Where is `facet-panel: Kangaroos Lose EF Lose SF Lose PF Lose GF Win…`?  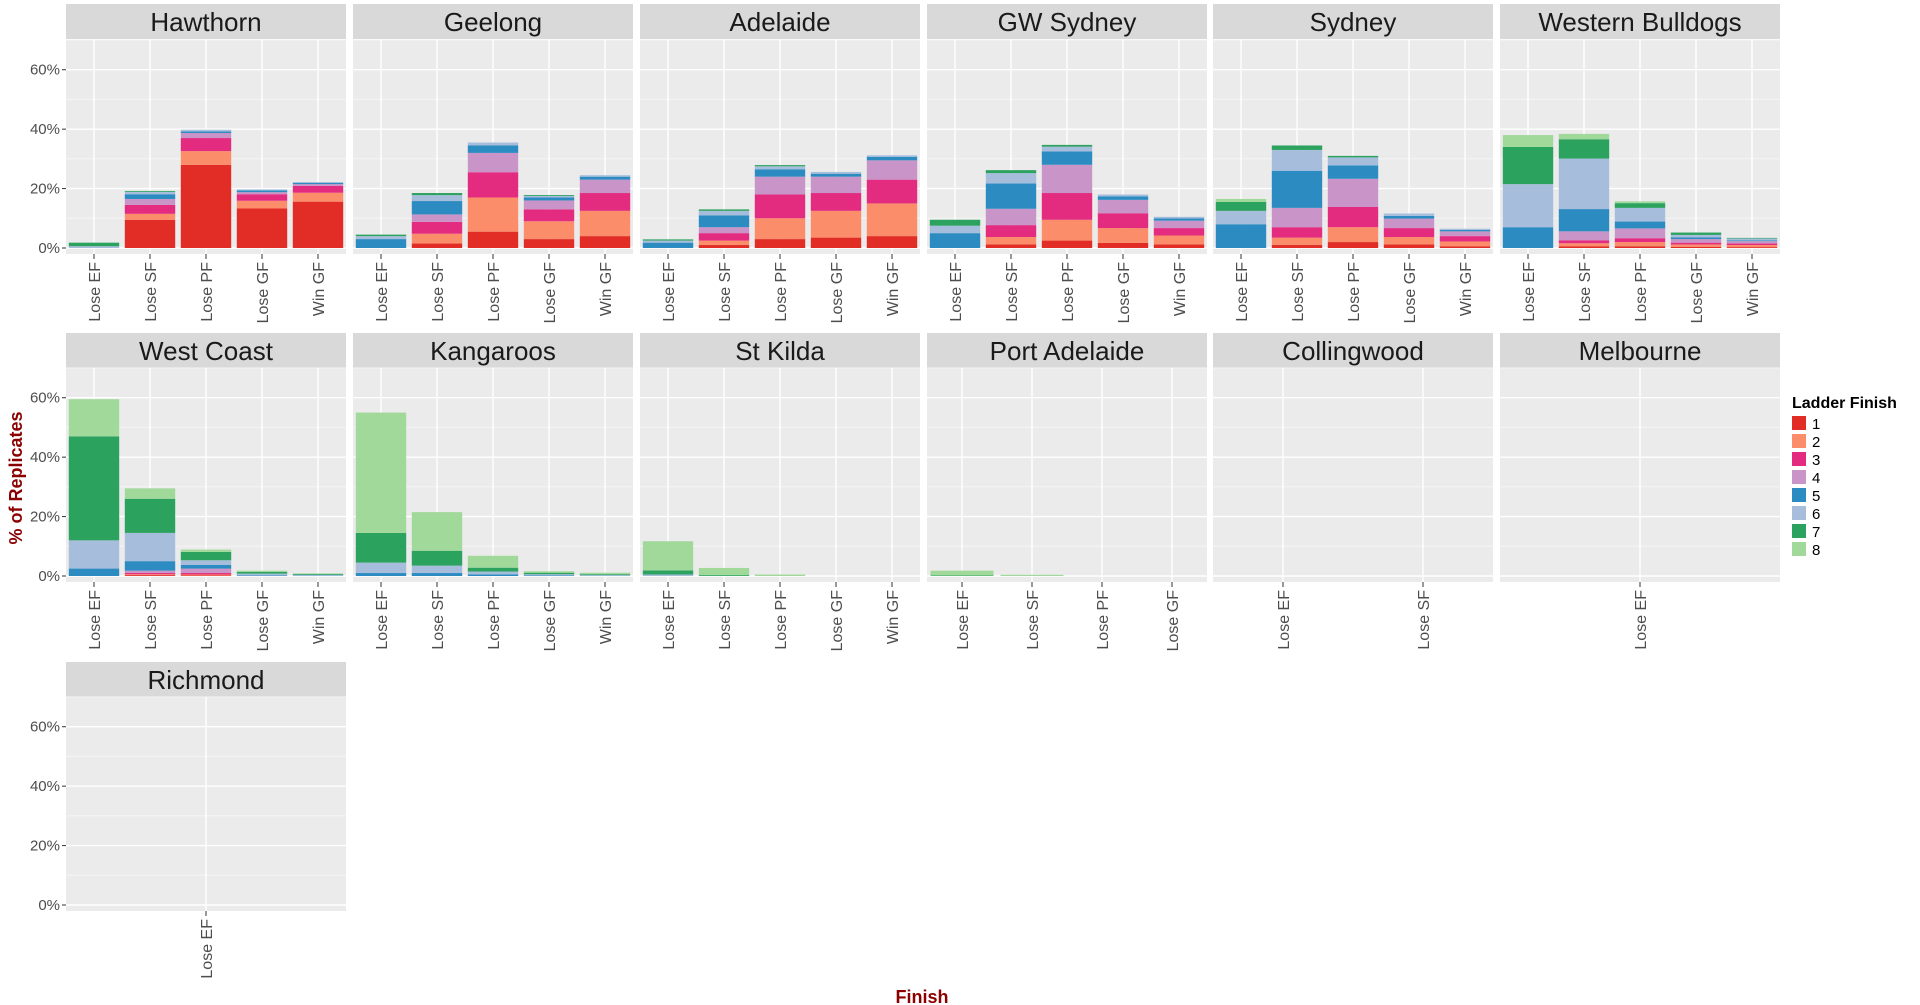 facet-panel: Kangaroos Lose EF Lose SF Lose PF Lose GF Win… is located at coordinates (493, 492).